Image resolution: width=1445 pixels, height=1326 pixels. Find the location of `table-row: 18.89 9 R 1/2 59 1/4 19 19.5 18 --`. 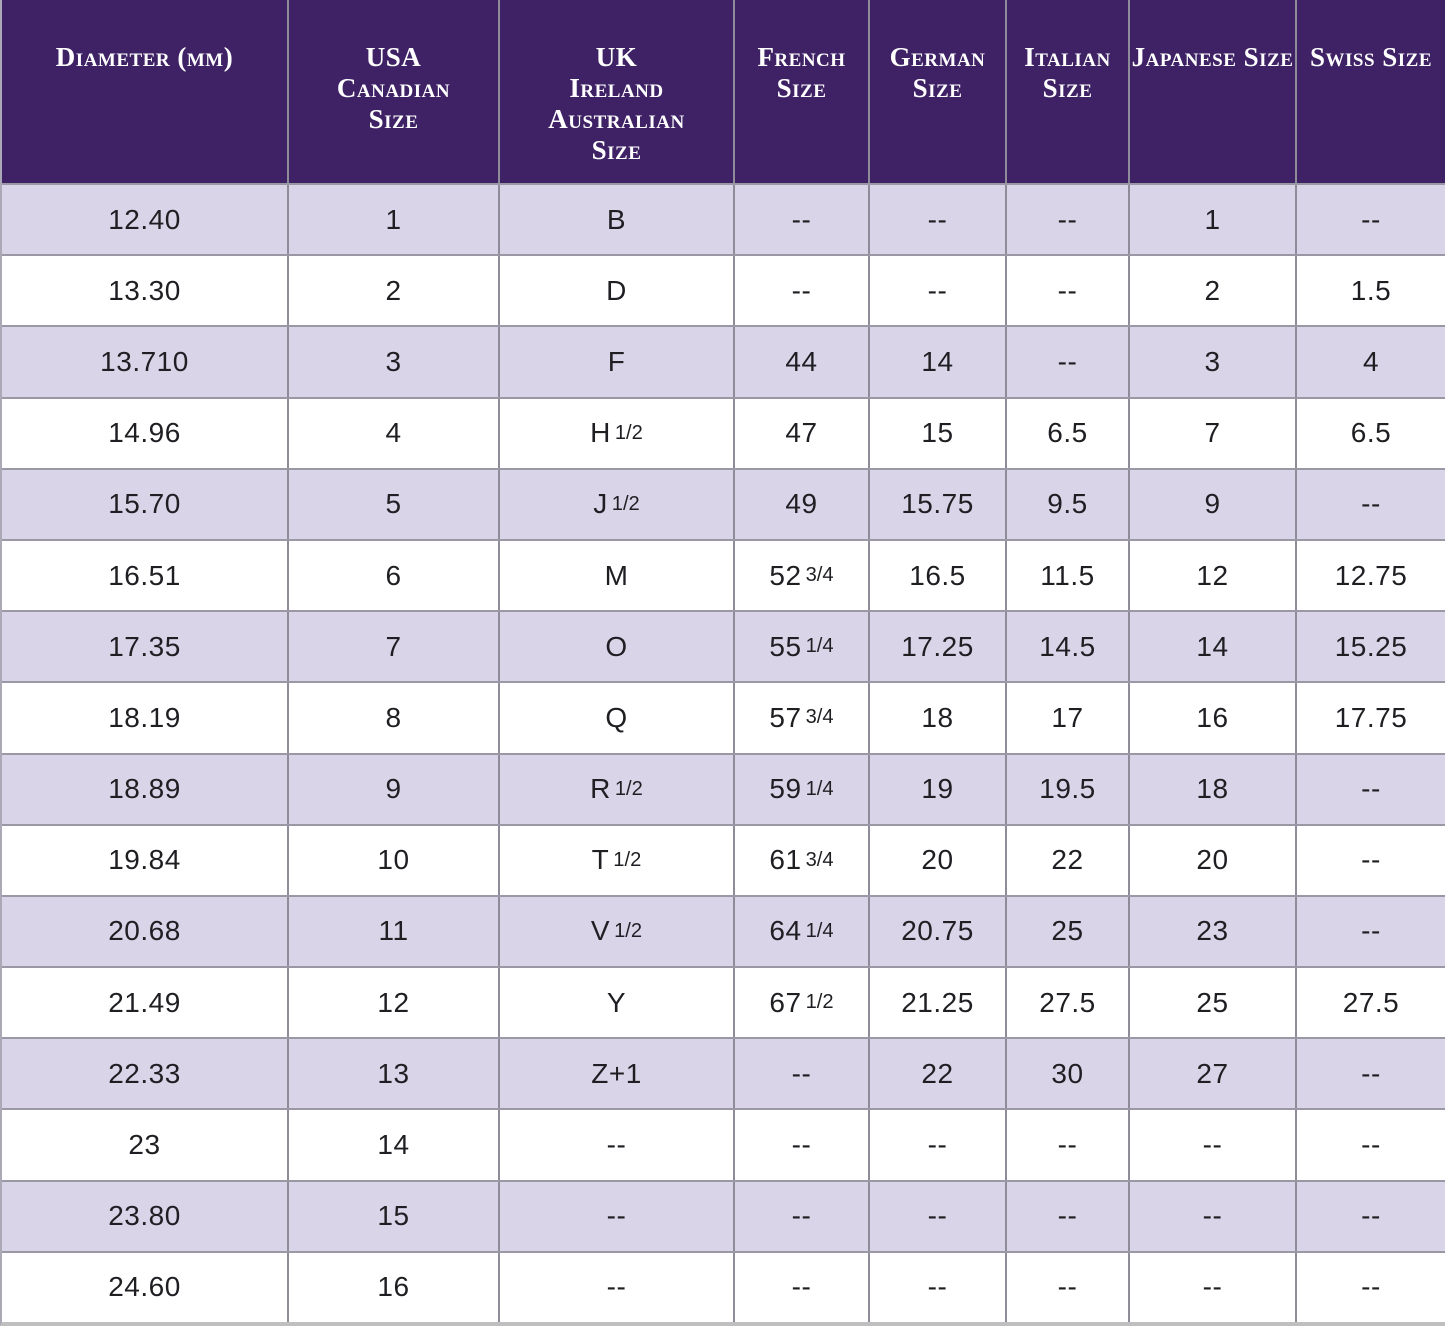

table-row: 18.89 9 R 1/2 59 1/4 19 19.5 18 -- is located at coordinates (723, 788).